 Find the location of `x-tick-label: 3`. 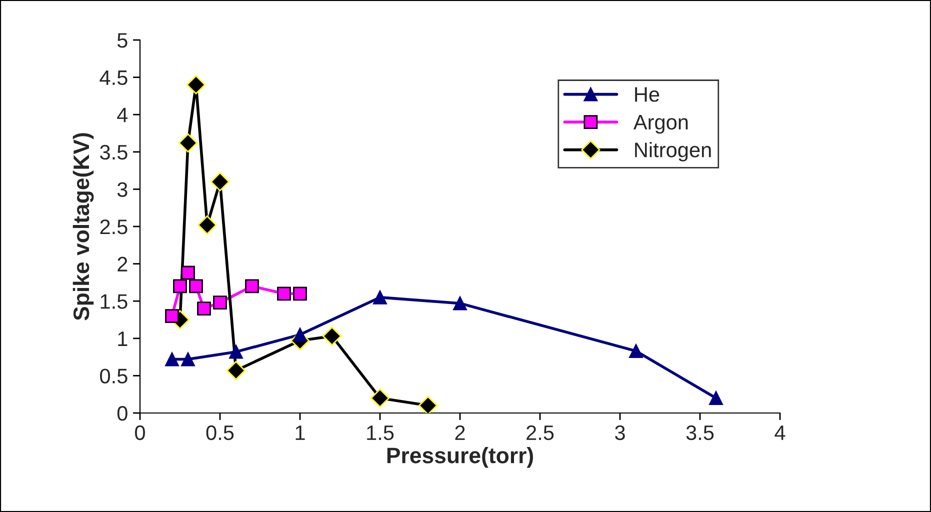

x-tick-label: 3 is located at coordinates (620, 432).